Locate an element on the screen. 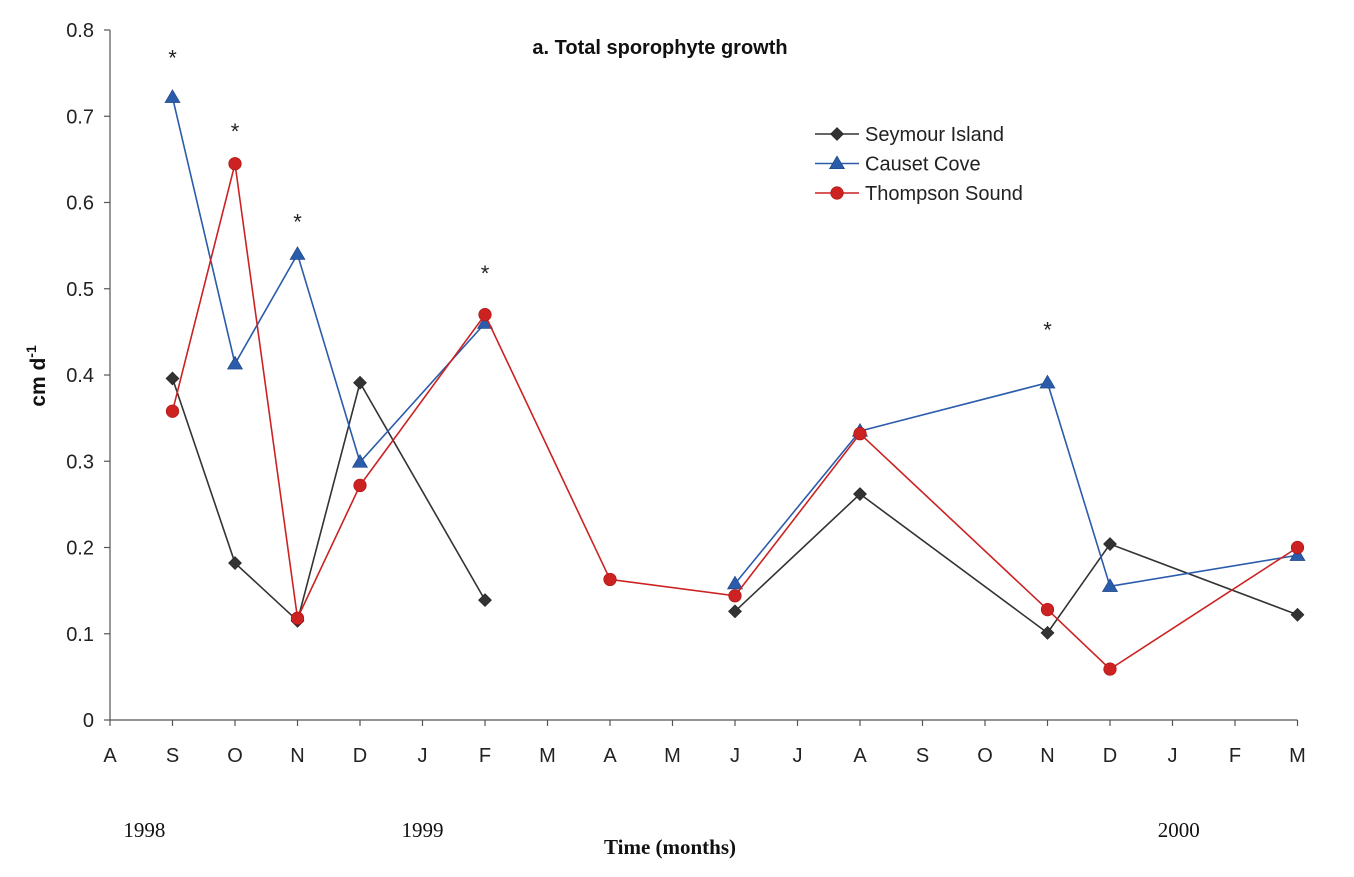  year-label: 1998 is located at coordinates (144, 830).